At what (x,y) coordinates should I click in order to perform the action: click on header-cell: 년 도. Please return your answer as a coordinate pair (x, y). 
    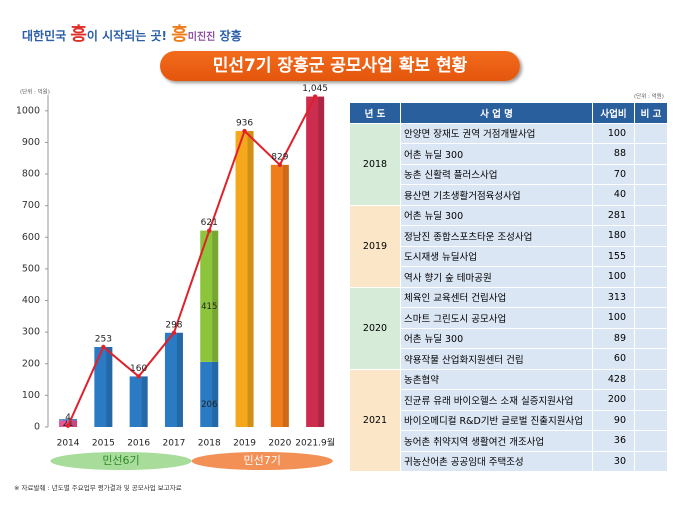
    Looking at the image, I should click on (375, 113).